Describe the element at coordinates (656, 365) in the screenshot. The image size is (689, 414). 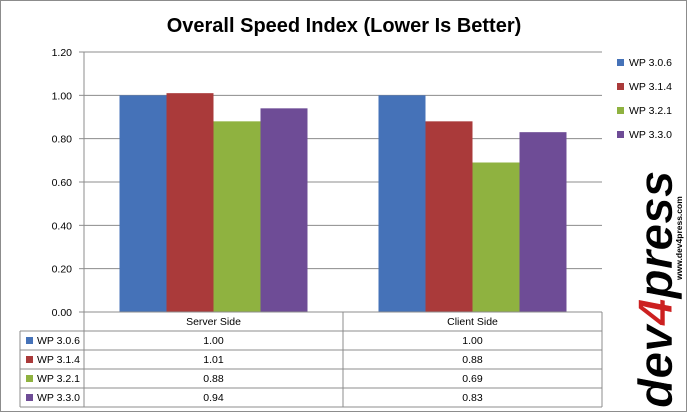
I see `logo-part-dev: dev` at that location.